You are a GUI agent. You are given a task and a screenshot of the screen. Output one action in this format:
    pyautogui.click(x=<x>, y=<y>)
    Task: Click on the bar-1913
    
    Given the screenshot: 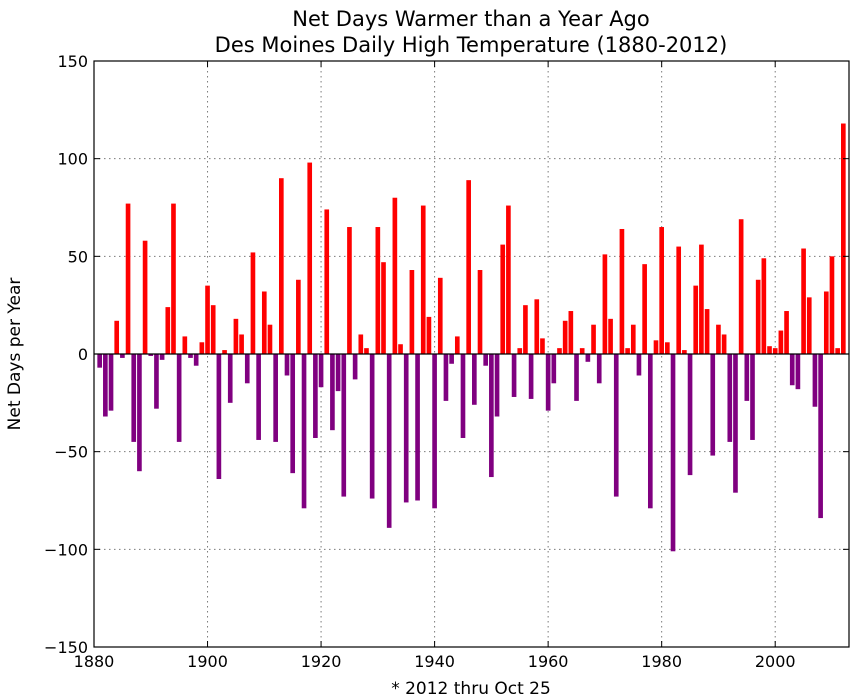 What is the action you would take?
    pyautogui.click(x=281, y=266)
    